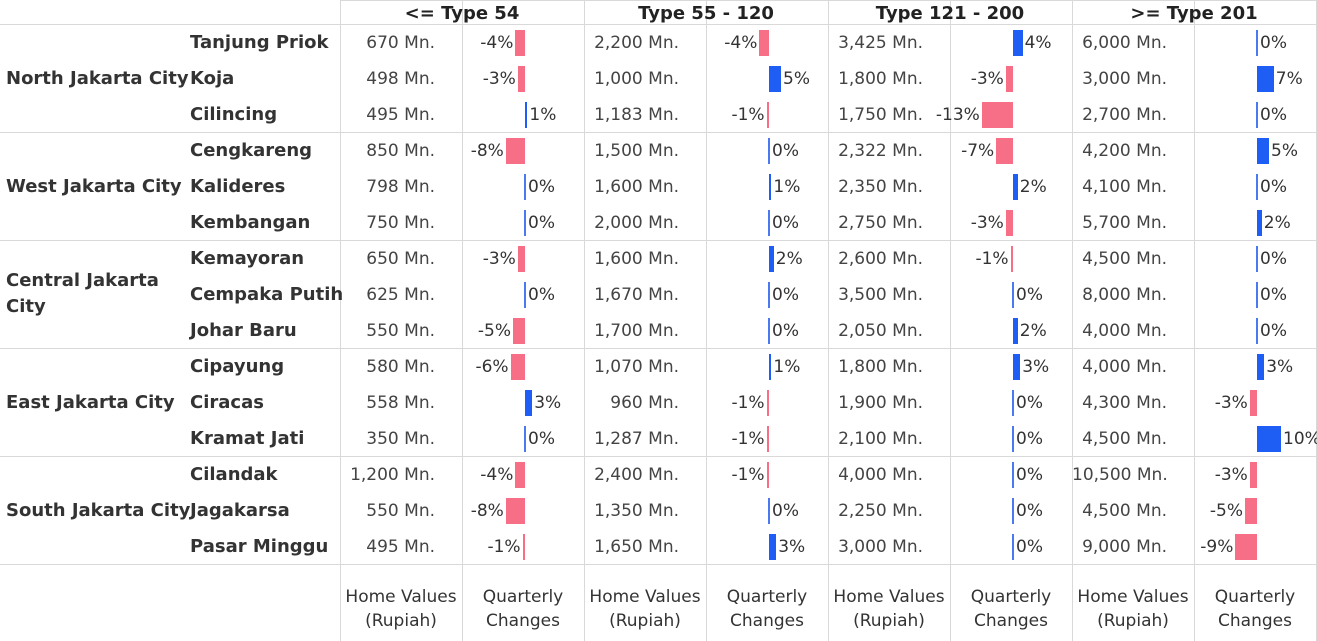 The width and height of the screenshot is (1317, 641). Describe the element at coordinates (82, 293) in the screenshot. I see `region-label: Central Jakarta City` at that location.